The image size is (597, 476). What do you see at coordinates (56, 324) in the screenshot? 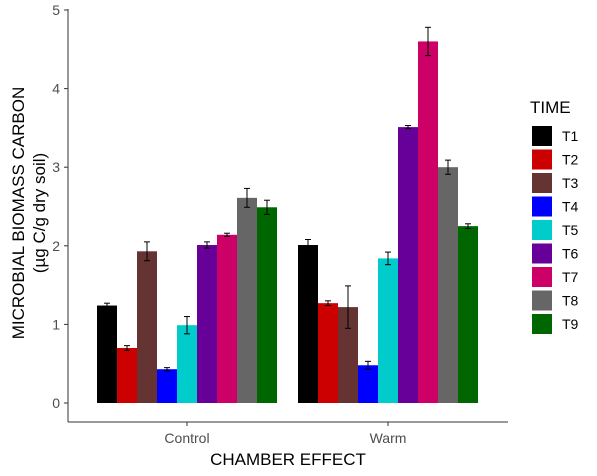
I see `y-tick-label: 1` at bounding box center [56, 324].